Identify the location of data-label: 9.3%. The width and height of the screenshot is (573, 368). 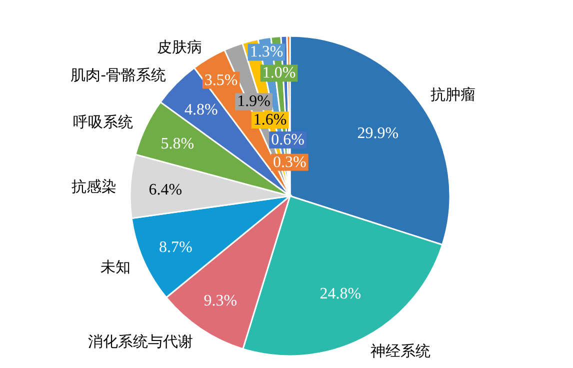
(221, 301).